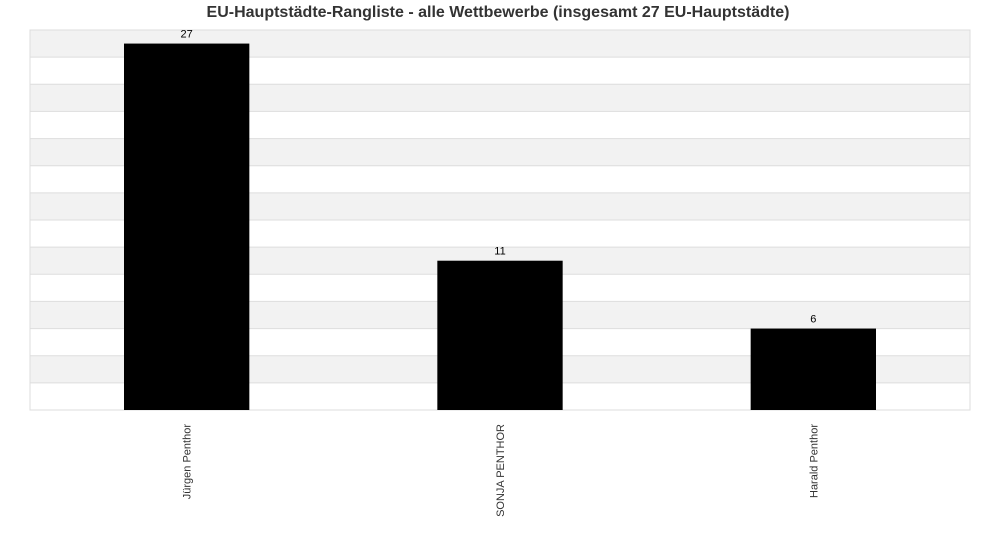 The image size is (1000, 550). I want to click on value-label: 6, so click(813, 320).